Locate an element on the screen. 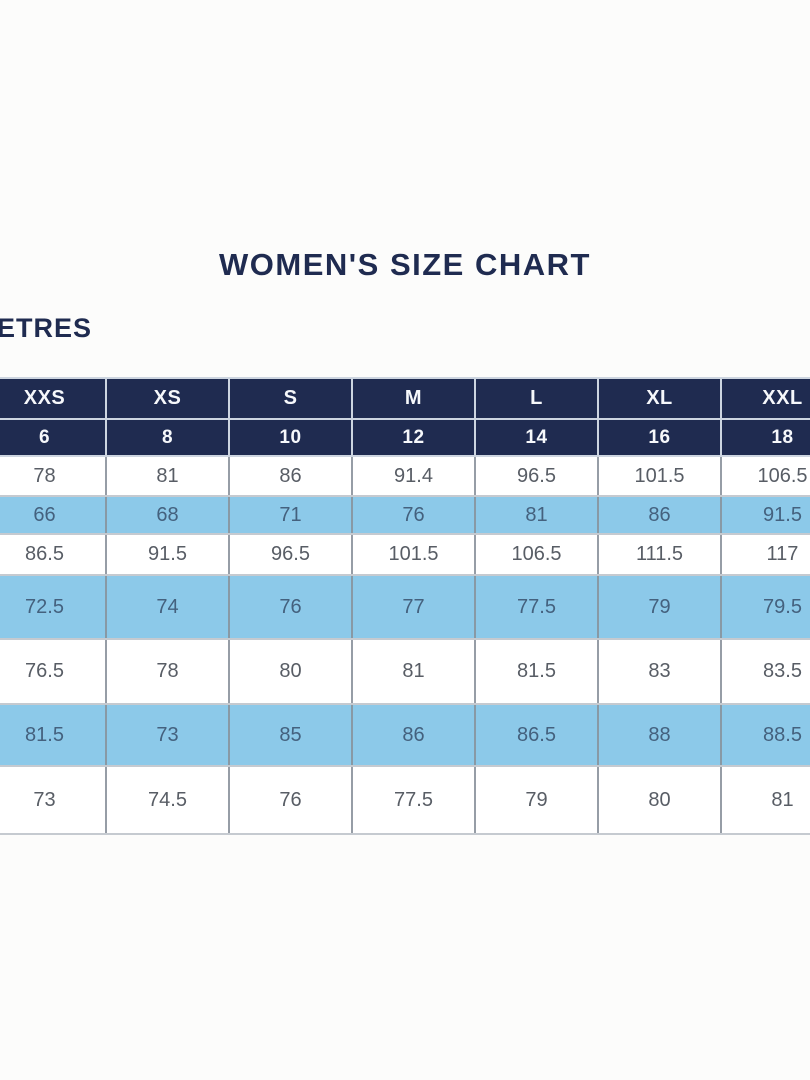 This screenshot has width=810, height=1080. measurement-cell: 91.4 is located at coordinates (413, 476).